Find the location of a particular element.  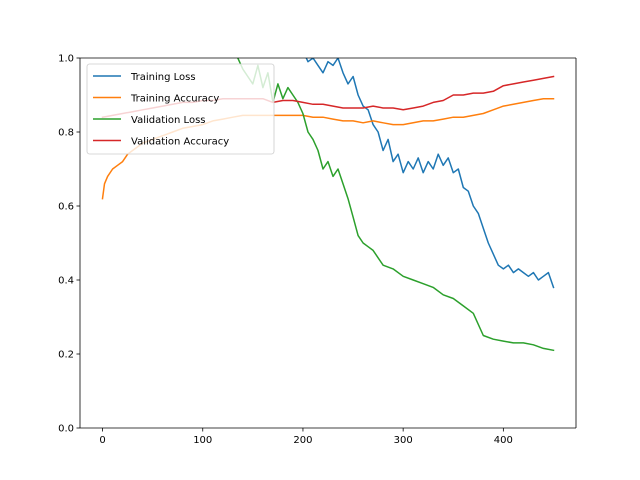

legend-label: Training Accuracy is located at coordinates (174, 99).